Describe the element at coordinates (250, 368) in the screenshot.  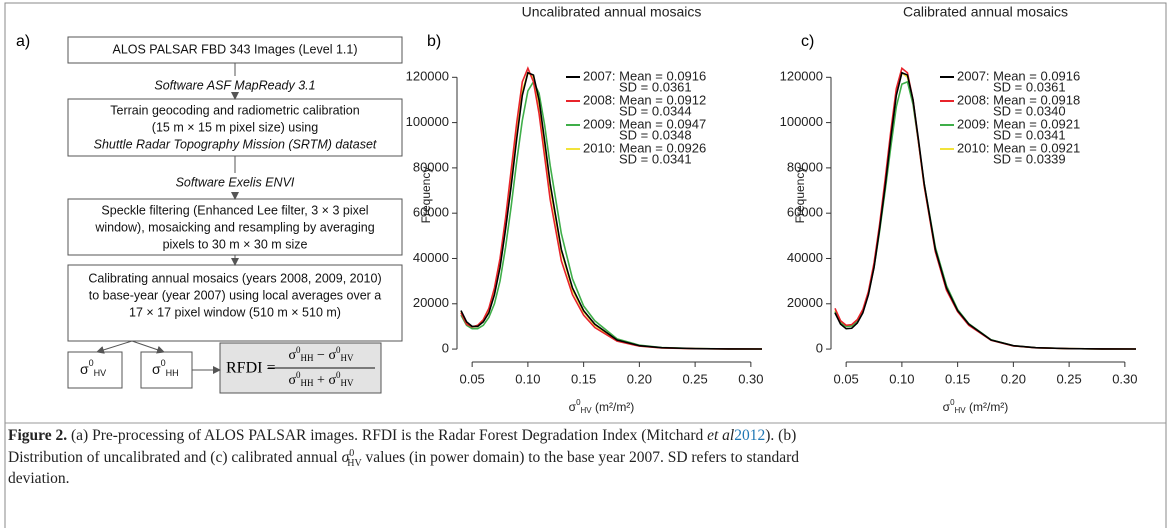
I see `rfdi-lhs: RFDI =` at that location.